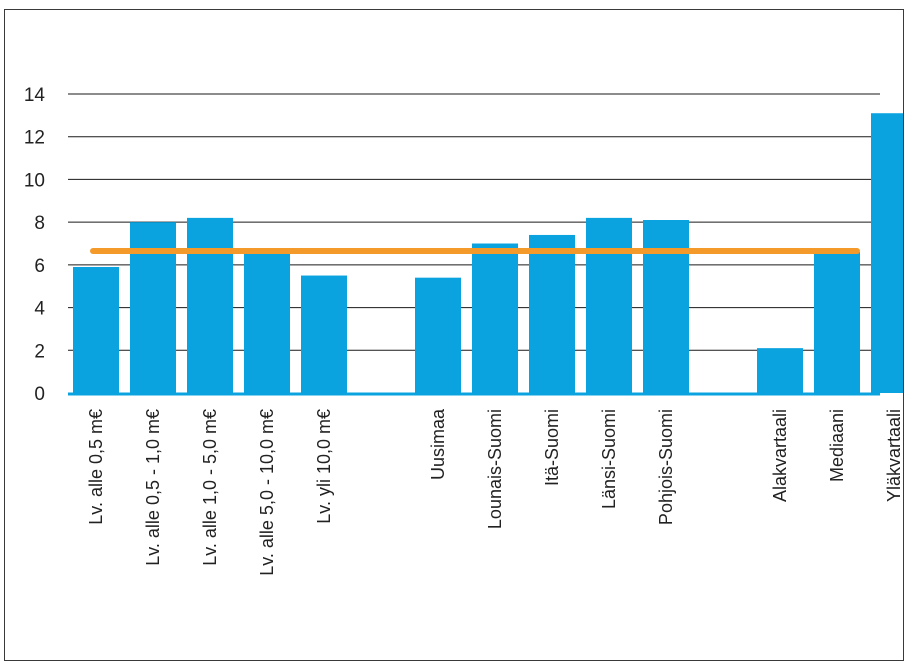 Image resolution: width=909 pixels, height=669 pixels. What do you see at coordinates (34, 180) in the screenshot?
I see `y-tick-label: 10` at bounding box center [34, 180].